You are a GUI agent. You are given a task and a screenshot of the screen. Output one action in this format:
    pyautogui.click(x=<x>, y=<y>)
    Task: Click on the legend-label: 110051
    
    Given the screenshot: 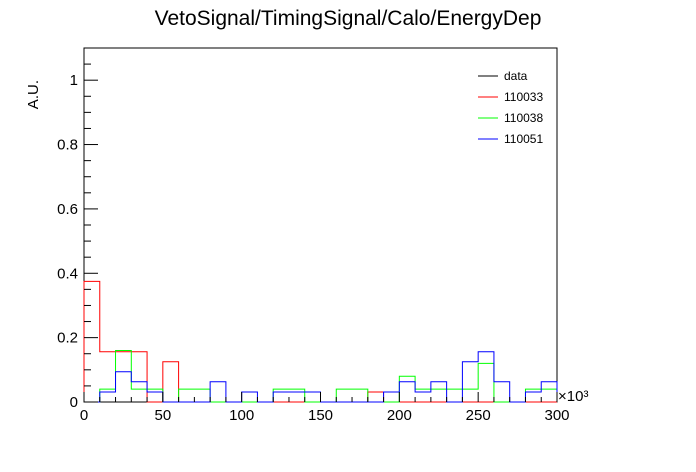 What is the action you would take?
    pyautogui.click(x=523, y=139)
    